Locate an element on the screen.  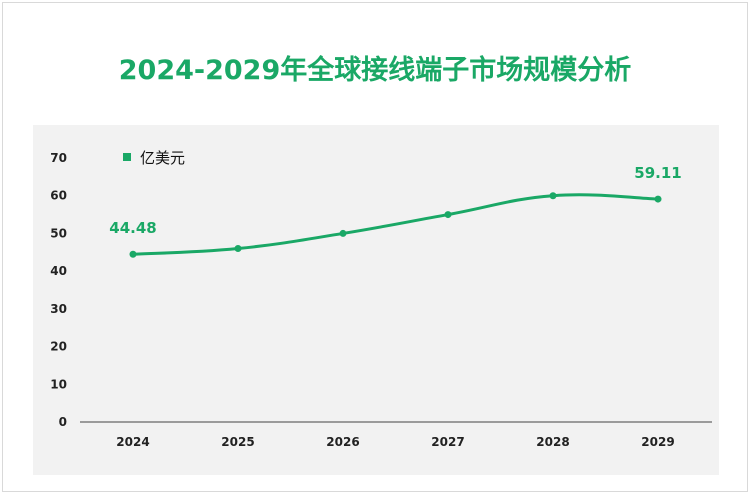
y-tick-label: 50 is located at coordinates (58, 233).